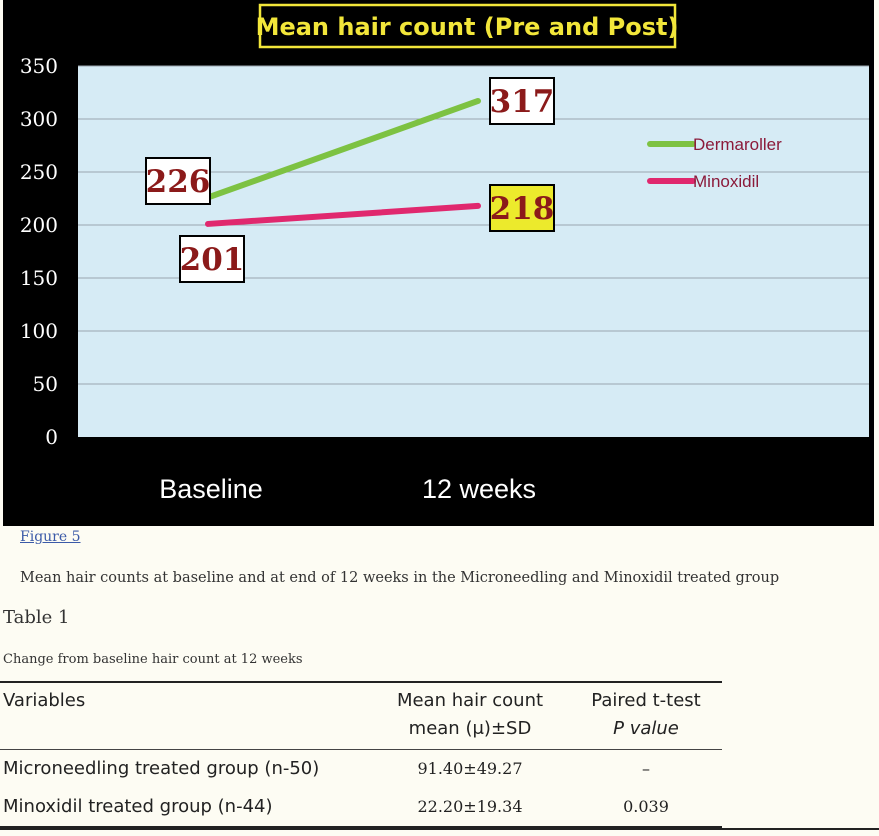  Describe the element at coordinates (39, 278) in the screenshot. I see `y-tick-label: 150` at that location.